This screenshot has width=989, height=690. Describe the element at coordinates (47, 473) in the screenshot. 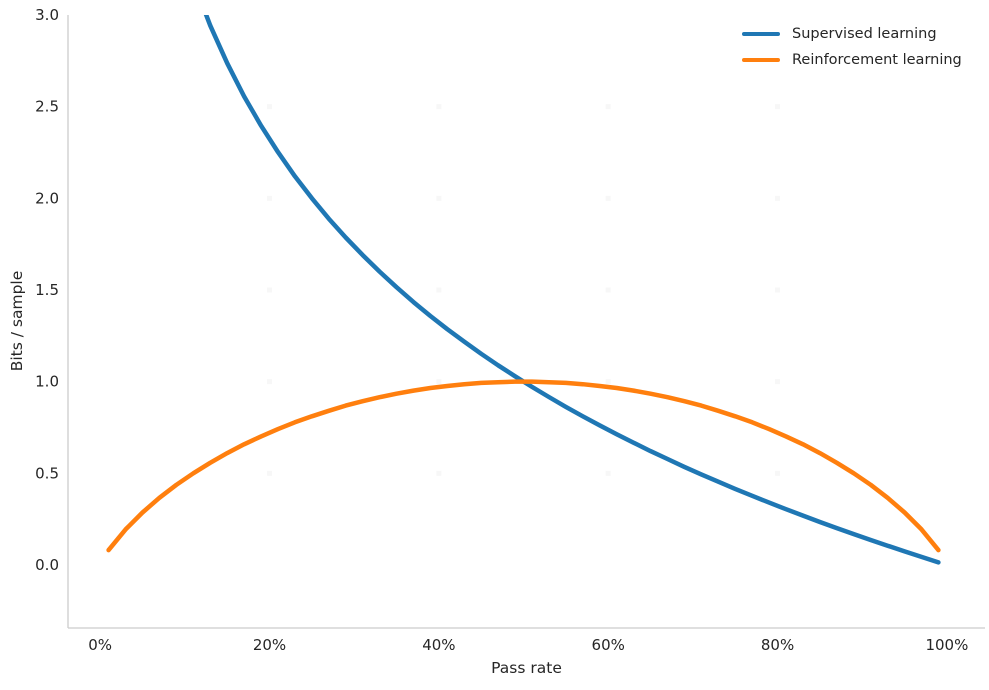

I see `y-tick-label: 0.5` at that location.